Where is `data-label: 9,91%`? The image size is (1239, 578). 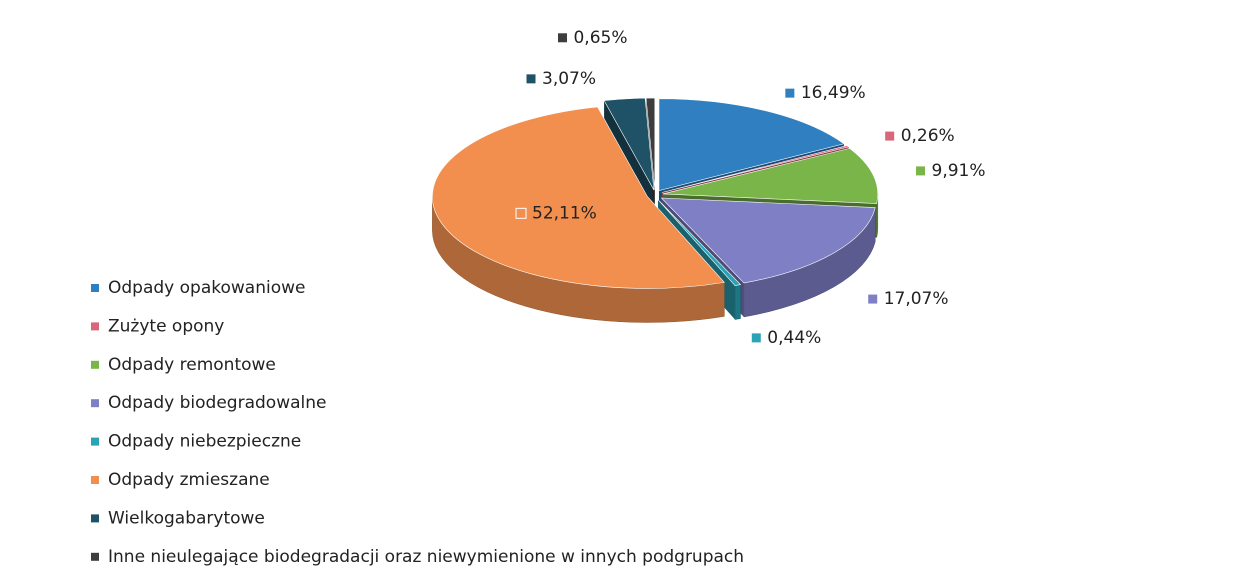 data-label: 9,91% is located at coordinates (959, 171).